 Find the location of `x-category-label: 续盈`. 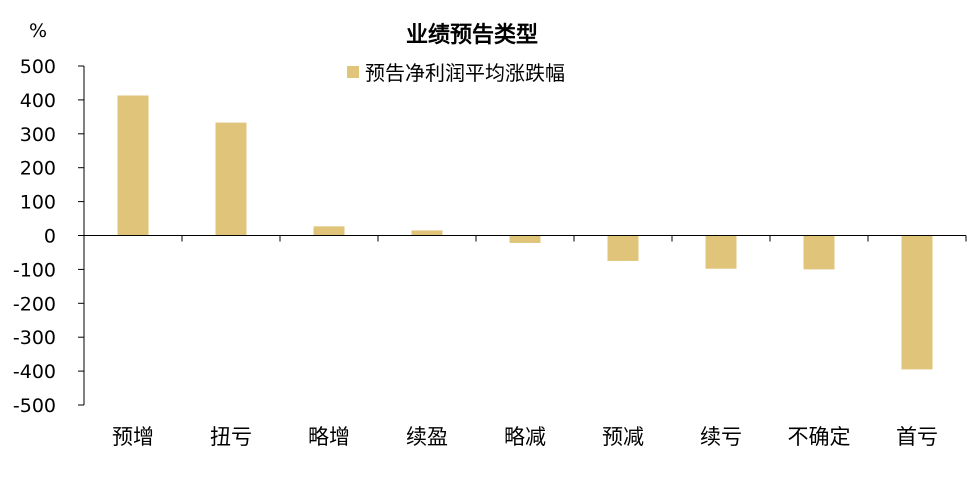

x-category-label: 续盈 is located at coordinates (427, 437).